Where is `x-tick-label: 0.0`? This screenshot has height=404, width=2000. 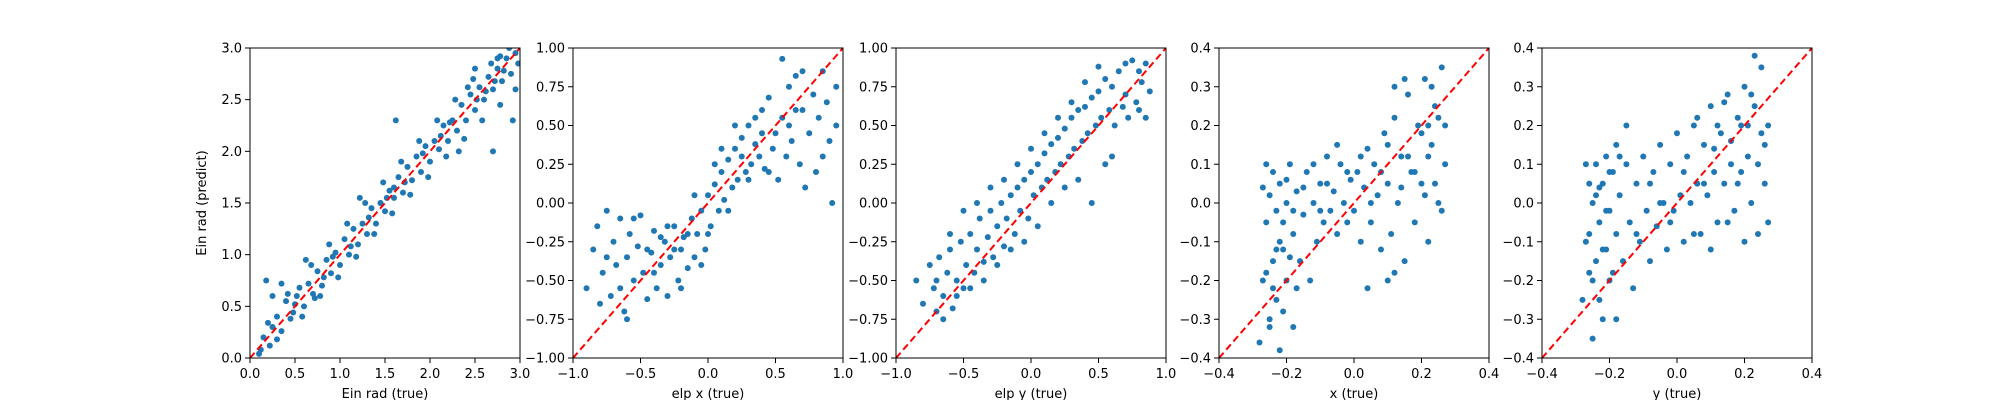 x-tick-label: 0.0 is located at coordinates (708, 374).